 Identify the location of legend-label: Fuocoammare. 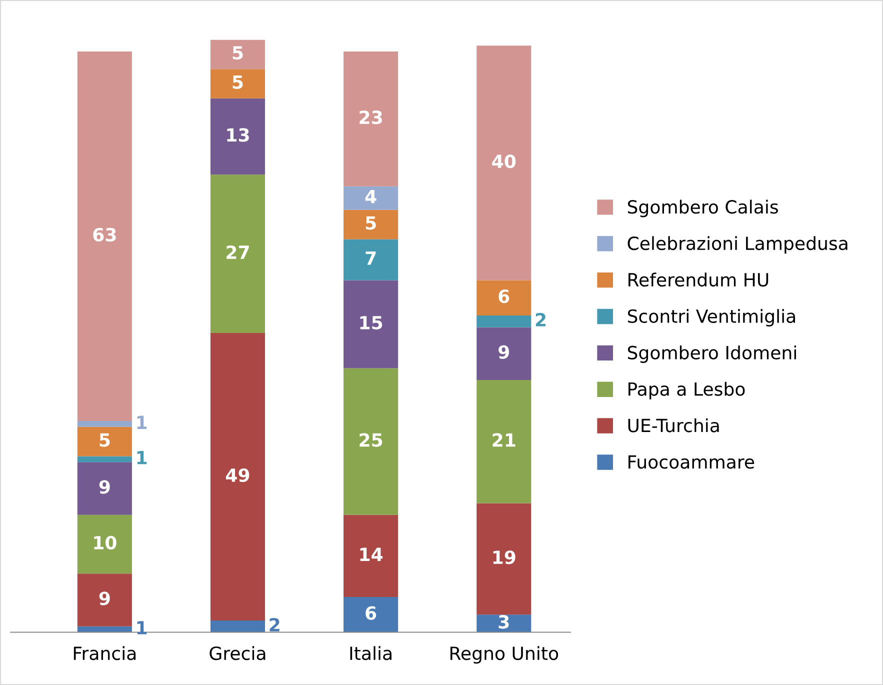
(691, 462).